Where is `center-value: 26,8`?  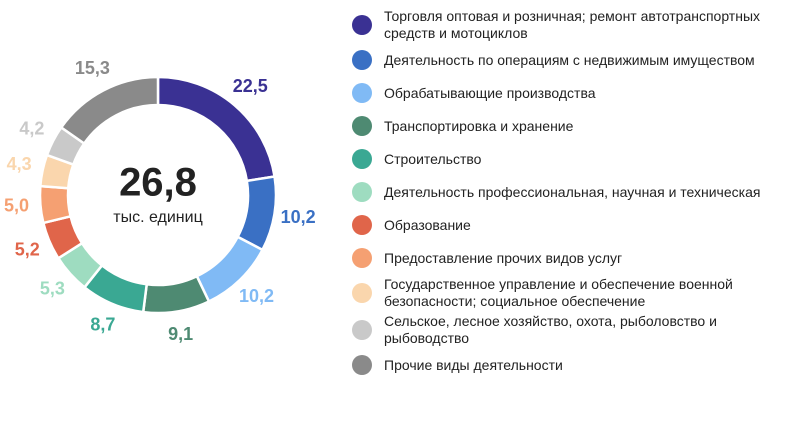 center-value: 26,8 is located at coordinates (158, 183).